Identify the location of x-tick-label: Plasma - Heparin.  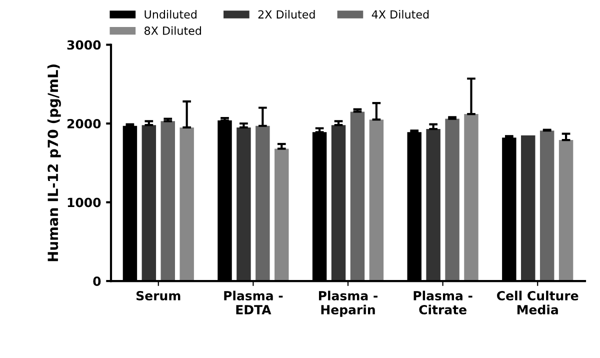
(348, 303).